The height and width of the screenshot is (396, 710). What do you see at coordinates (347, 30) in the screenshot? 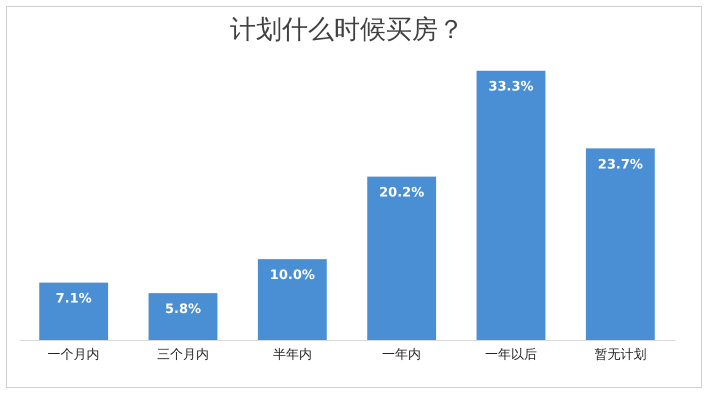
I see `chart-title: 计划什么时候买房？` at bounding box center [347, 30].